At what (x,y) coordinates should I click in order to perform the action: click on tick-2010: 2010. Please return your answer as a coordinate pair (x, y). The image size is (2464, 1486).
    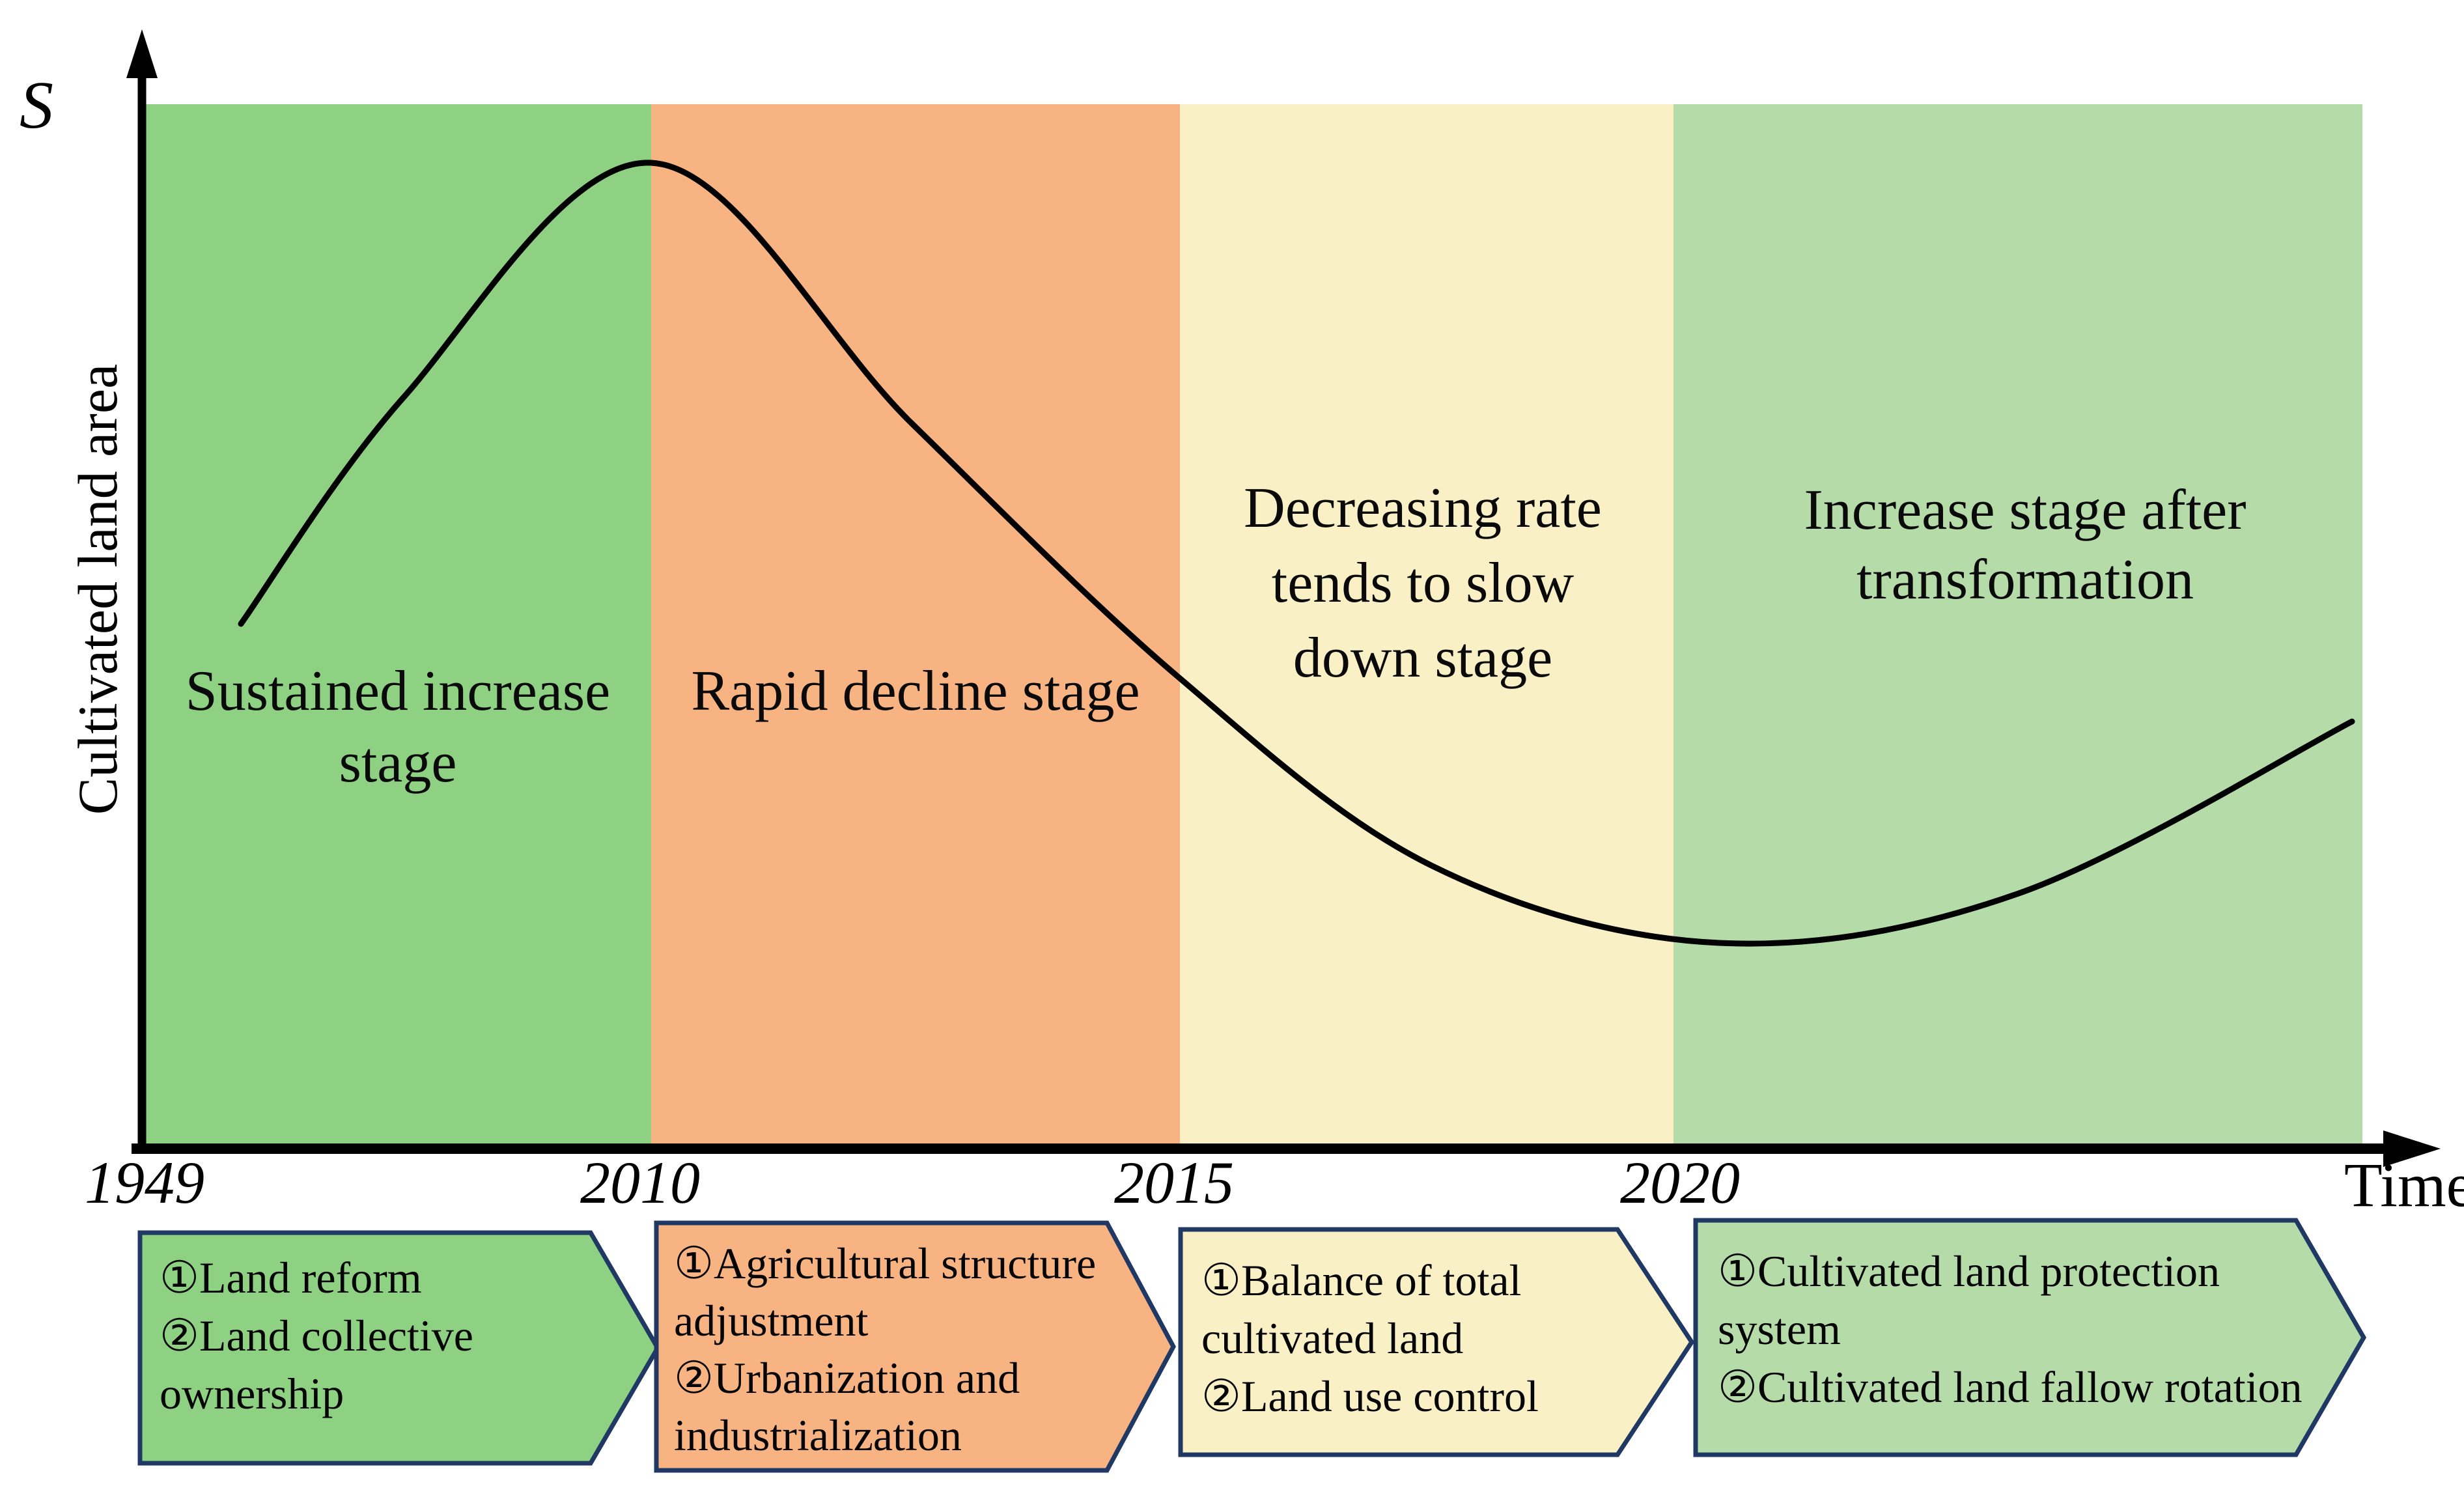
    Looking at the image, I should click on (640, 1182).